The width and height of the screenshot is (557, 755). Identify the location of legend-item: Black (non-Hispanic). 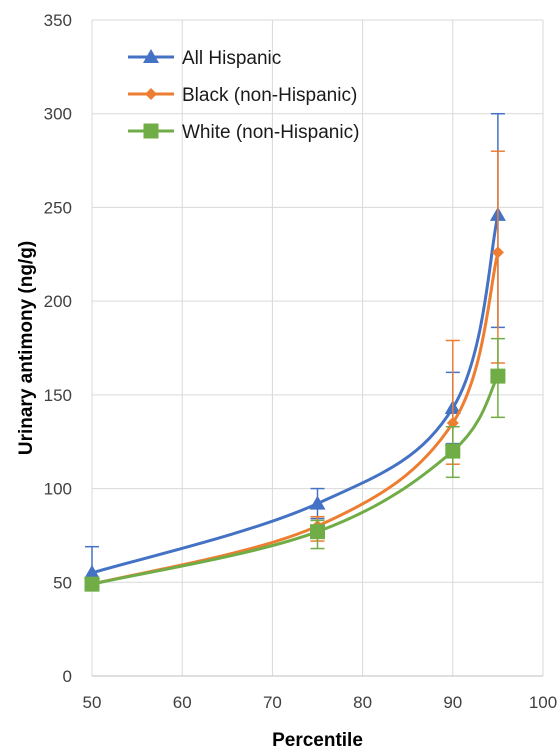
(242, 95).